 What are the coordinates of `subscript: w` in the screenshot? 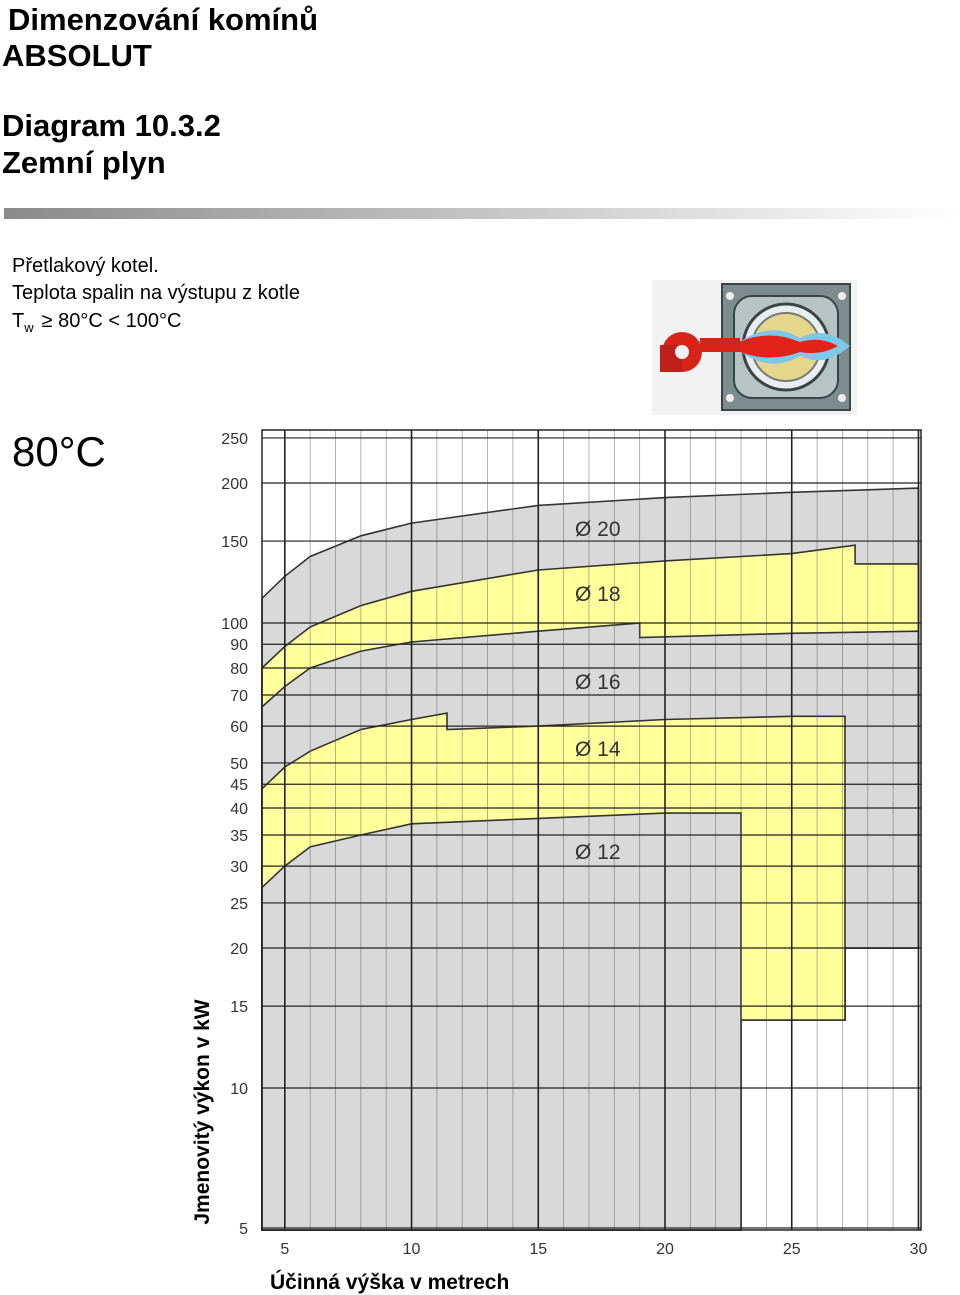 It's located at (28, 327).